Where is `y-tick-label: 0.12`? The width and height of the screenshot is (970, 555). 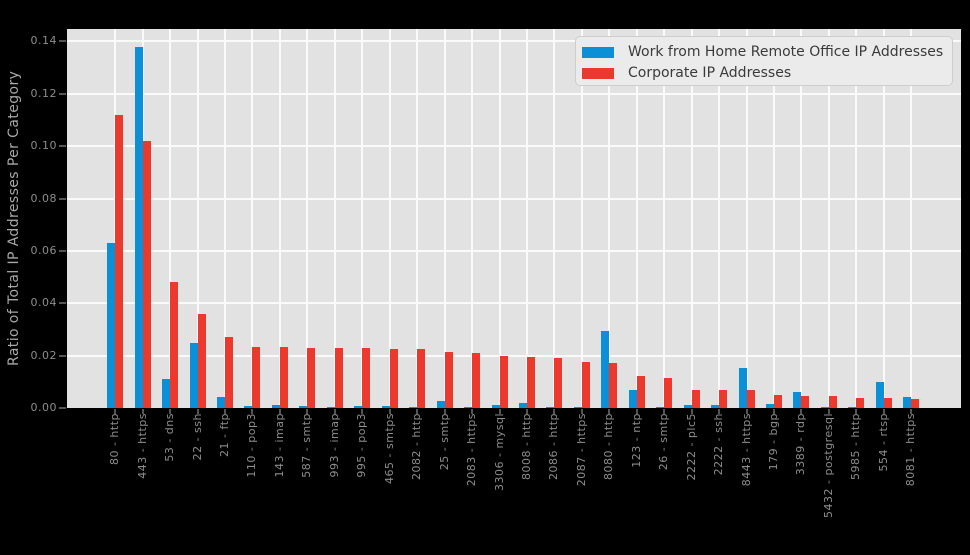
y-tick-label: 0.12 is located at coordinates (43, 93).